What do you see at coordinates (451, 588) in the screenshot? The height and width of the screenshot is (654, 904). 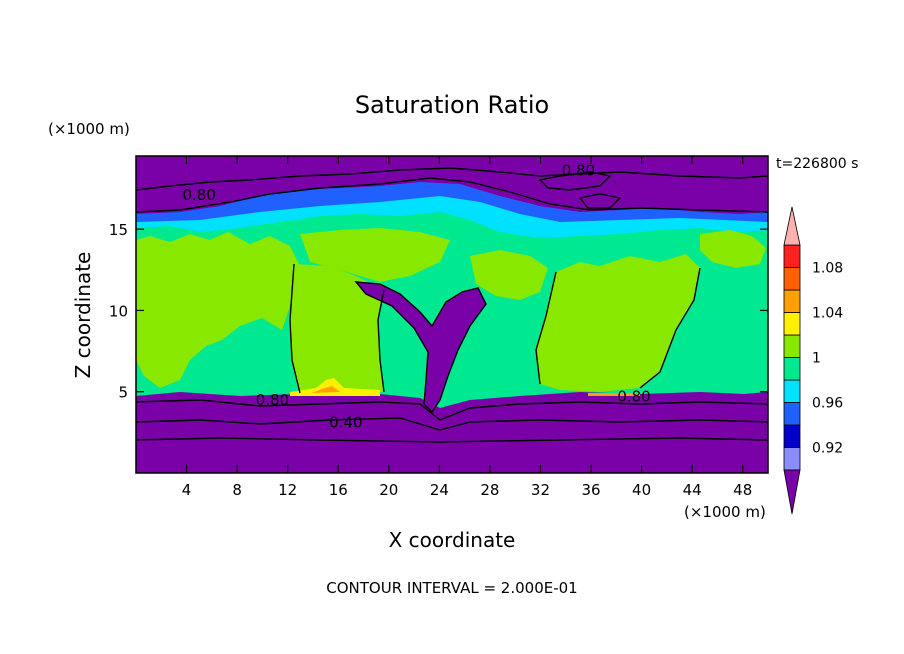 I see `contour-interval-footer: CONTOUR INTERVAL = 2.000E-01` at bounding box center [451, 588].